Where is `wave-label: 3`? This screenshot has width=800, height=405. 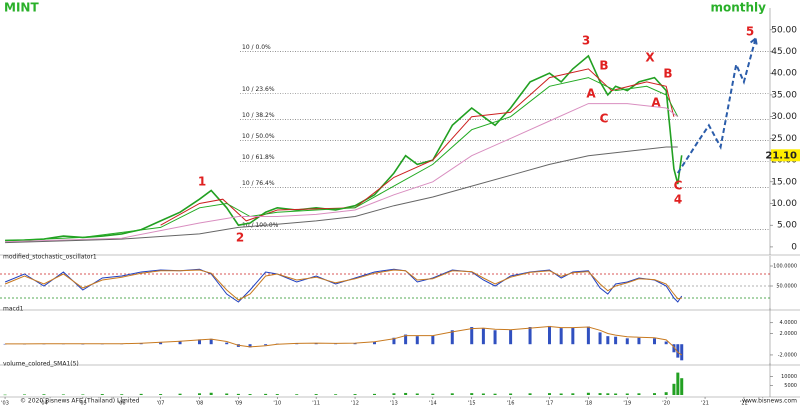
wave-label: 3 is located at coordinates (586, 41).